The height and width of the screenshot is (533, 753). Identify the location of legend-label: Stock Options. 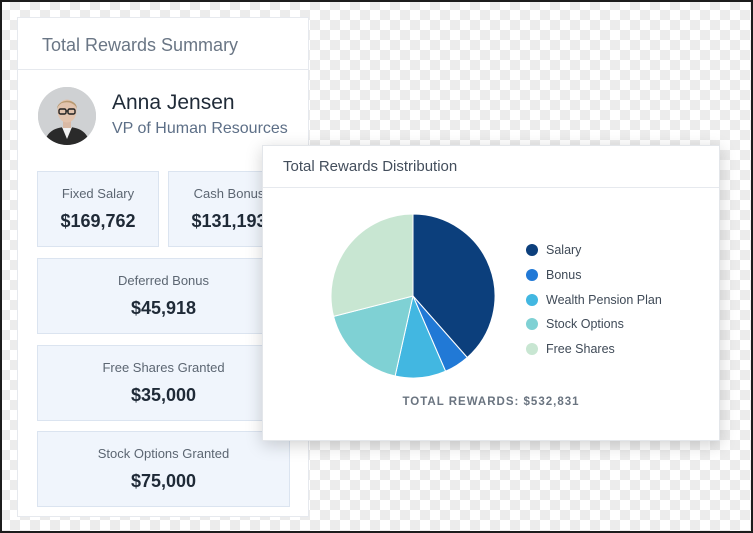
(585, 324).